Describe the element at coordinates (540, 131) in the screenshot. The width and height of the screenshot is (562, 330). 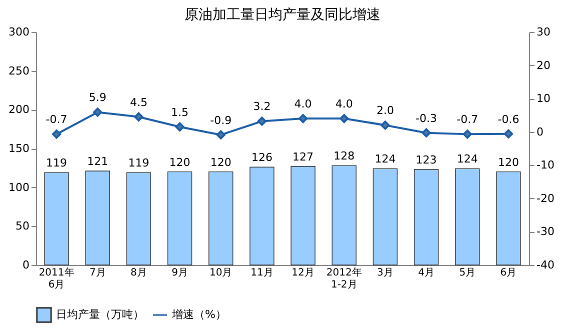
I see `y2-tick-label: 0` at that location.